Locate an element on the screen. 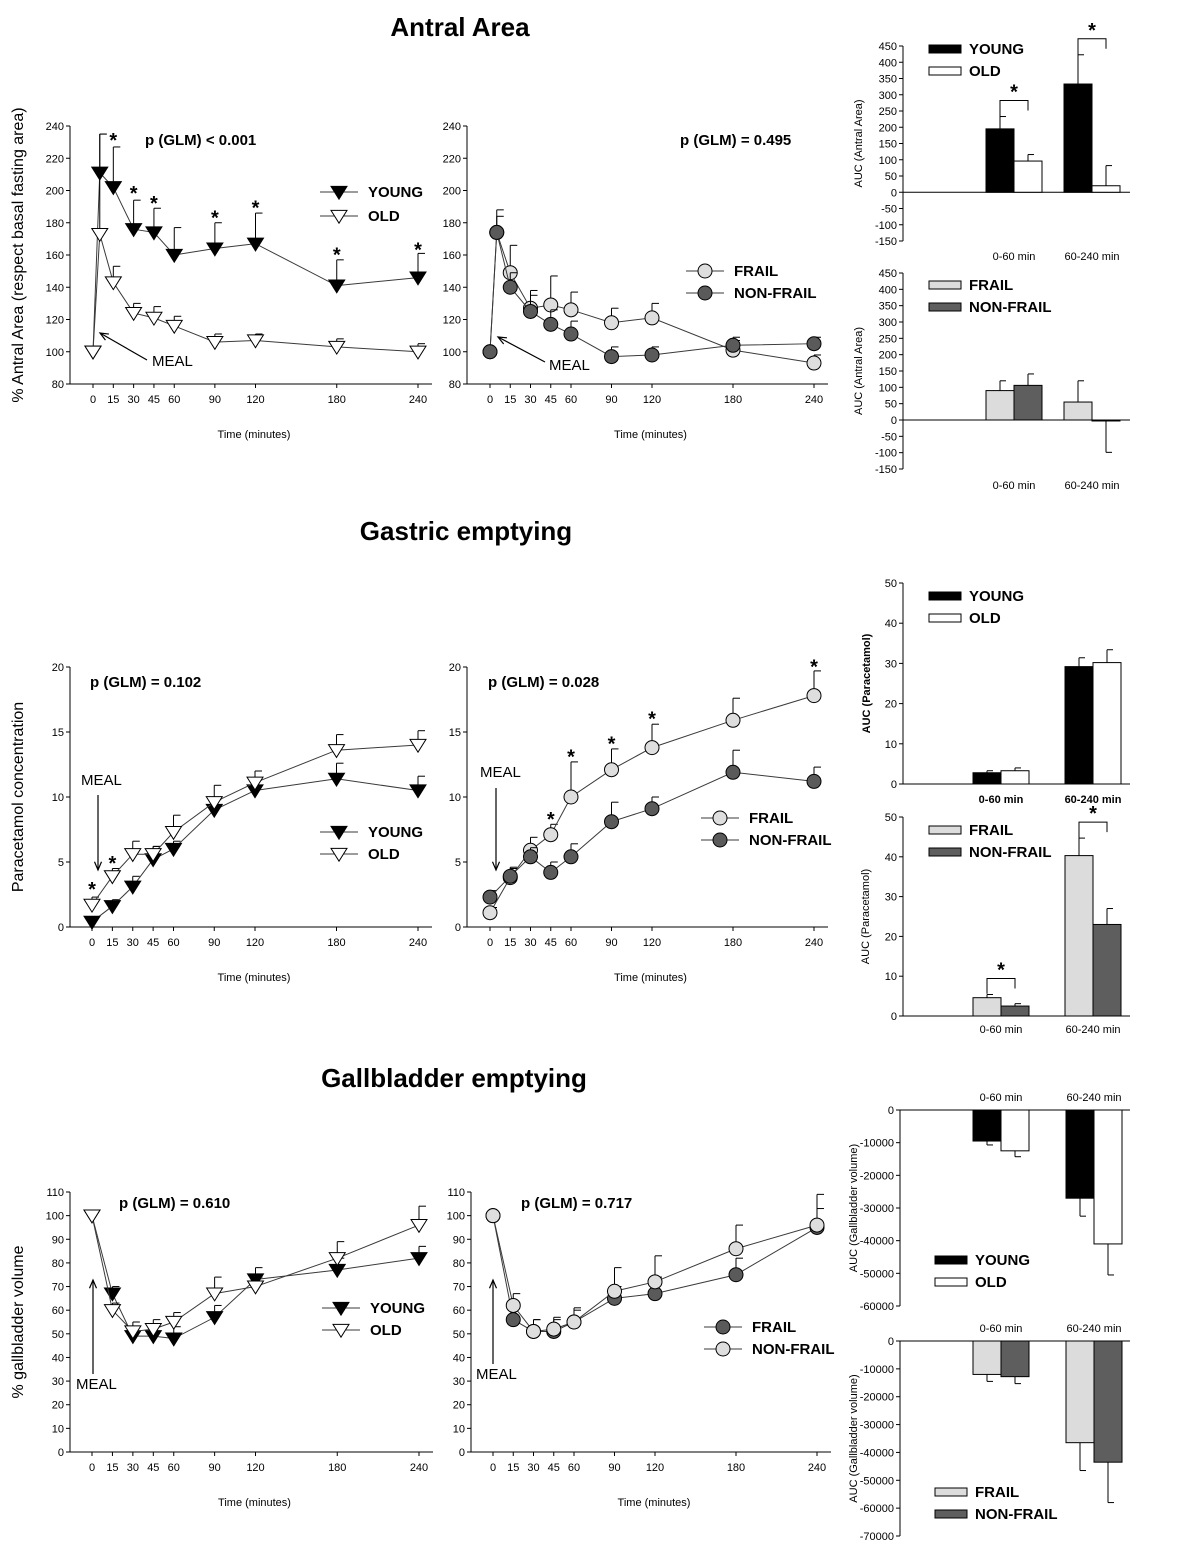 The width and height of the screenshot is (1184, 1544). y-tick-label: -50 is located at coordinates (889, 437).